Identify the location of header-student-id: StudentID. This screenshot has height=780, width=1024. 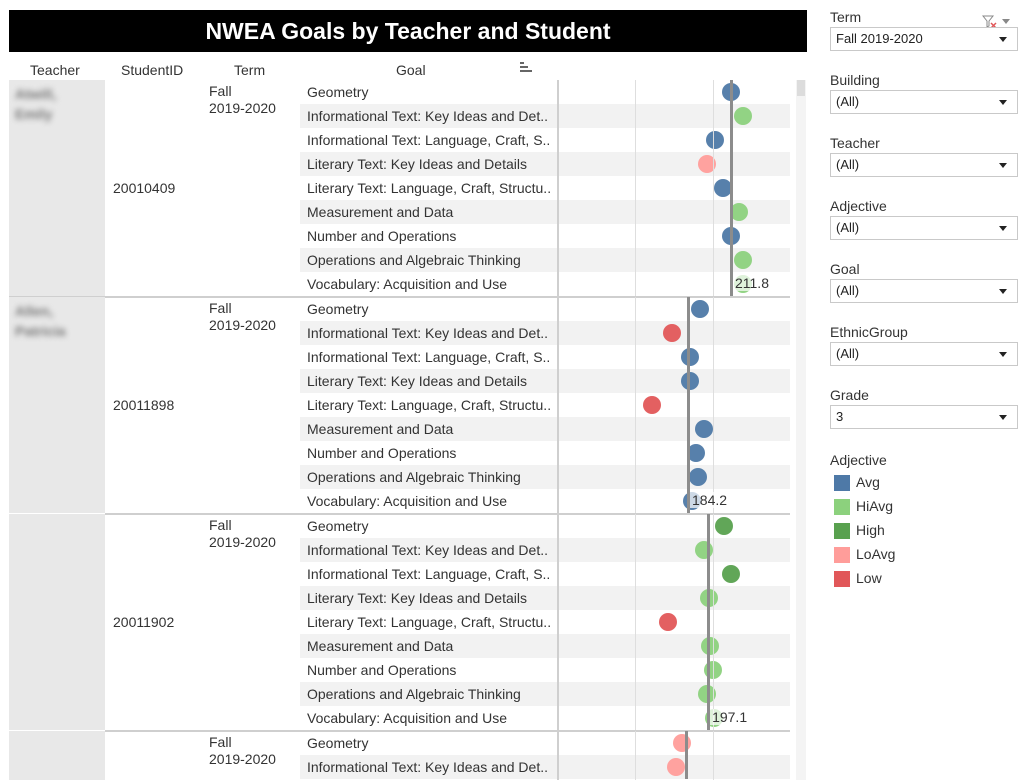
(152, 70).